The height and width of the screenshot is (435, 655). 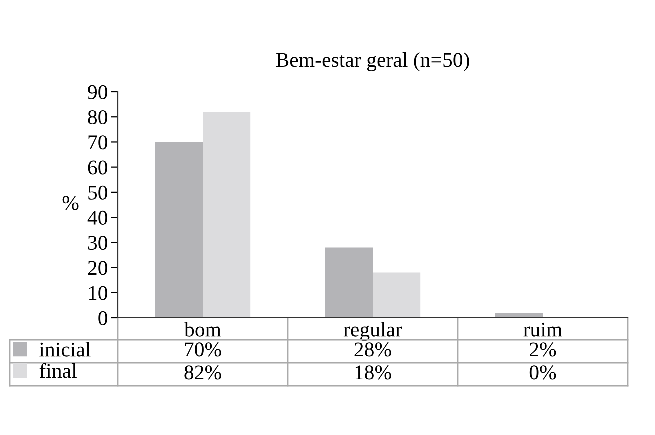 What do you see at coordinates (70, 203) in the screenshot?
I see `y-axis-title: %` at bounding box center [70, 203].